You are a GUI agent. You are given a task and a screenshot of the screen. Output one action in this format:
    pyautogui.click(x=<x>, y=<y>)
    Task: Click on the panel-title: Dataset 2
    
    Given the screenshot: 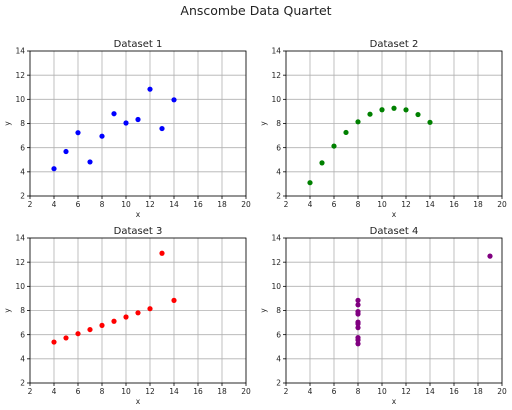 What is the action you would take?
    pyautogui.click(x=394, y=44)
    